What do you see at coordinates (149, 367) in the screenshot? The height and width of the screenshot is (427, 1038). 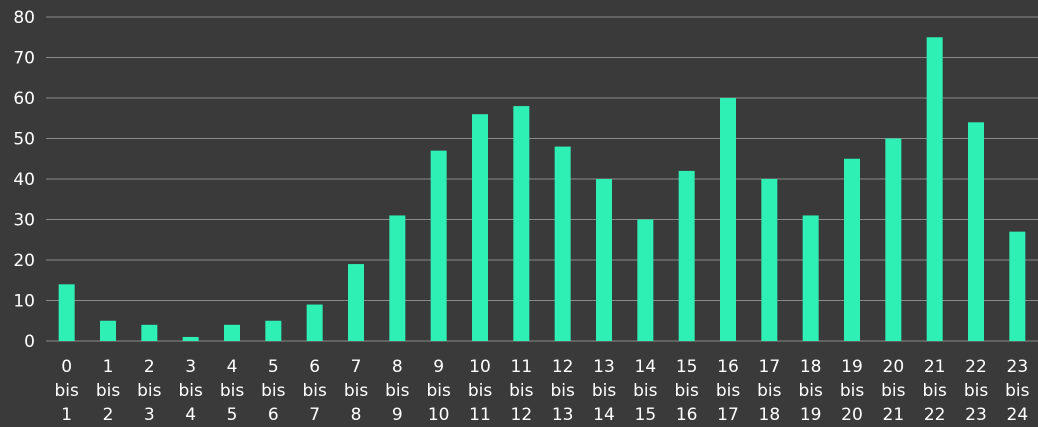 I see `x-tick-label-line: 2` at bounding box center [149, 367].